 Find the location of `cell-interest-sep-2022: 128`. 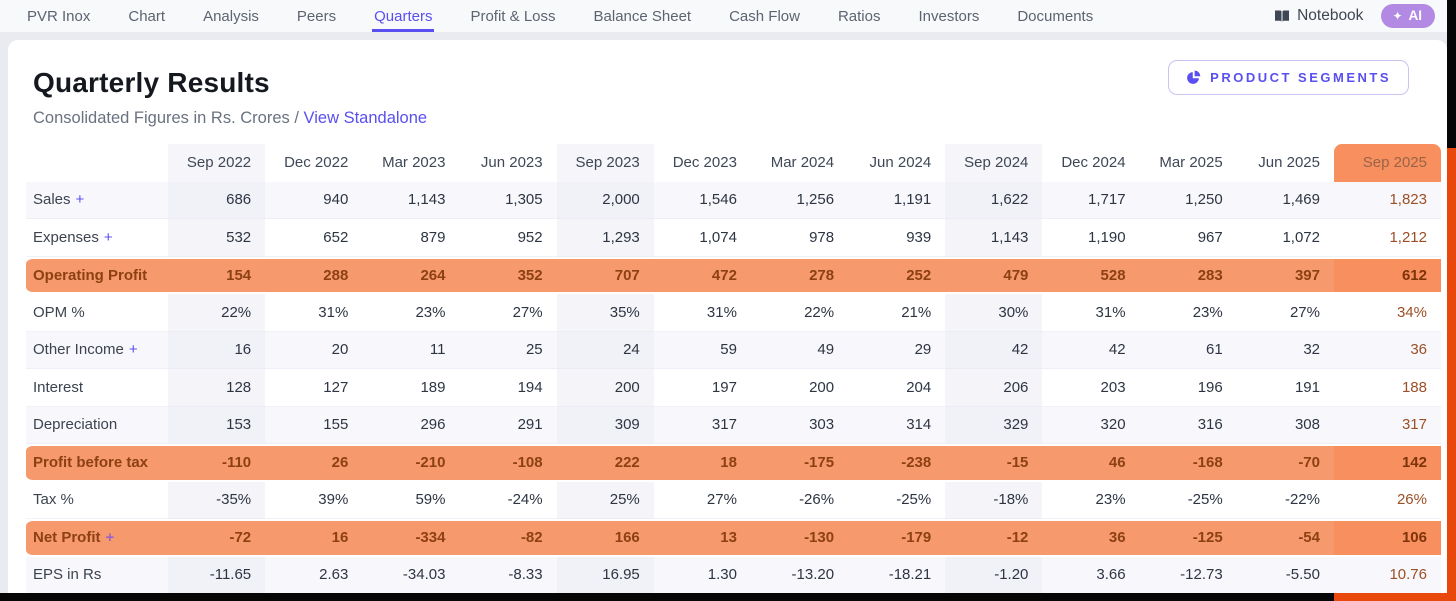

cell-interest-sep-2022: 128 is located at coordinates (217, 388).